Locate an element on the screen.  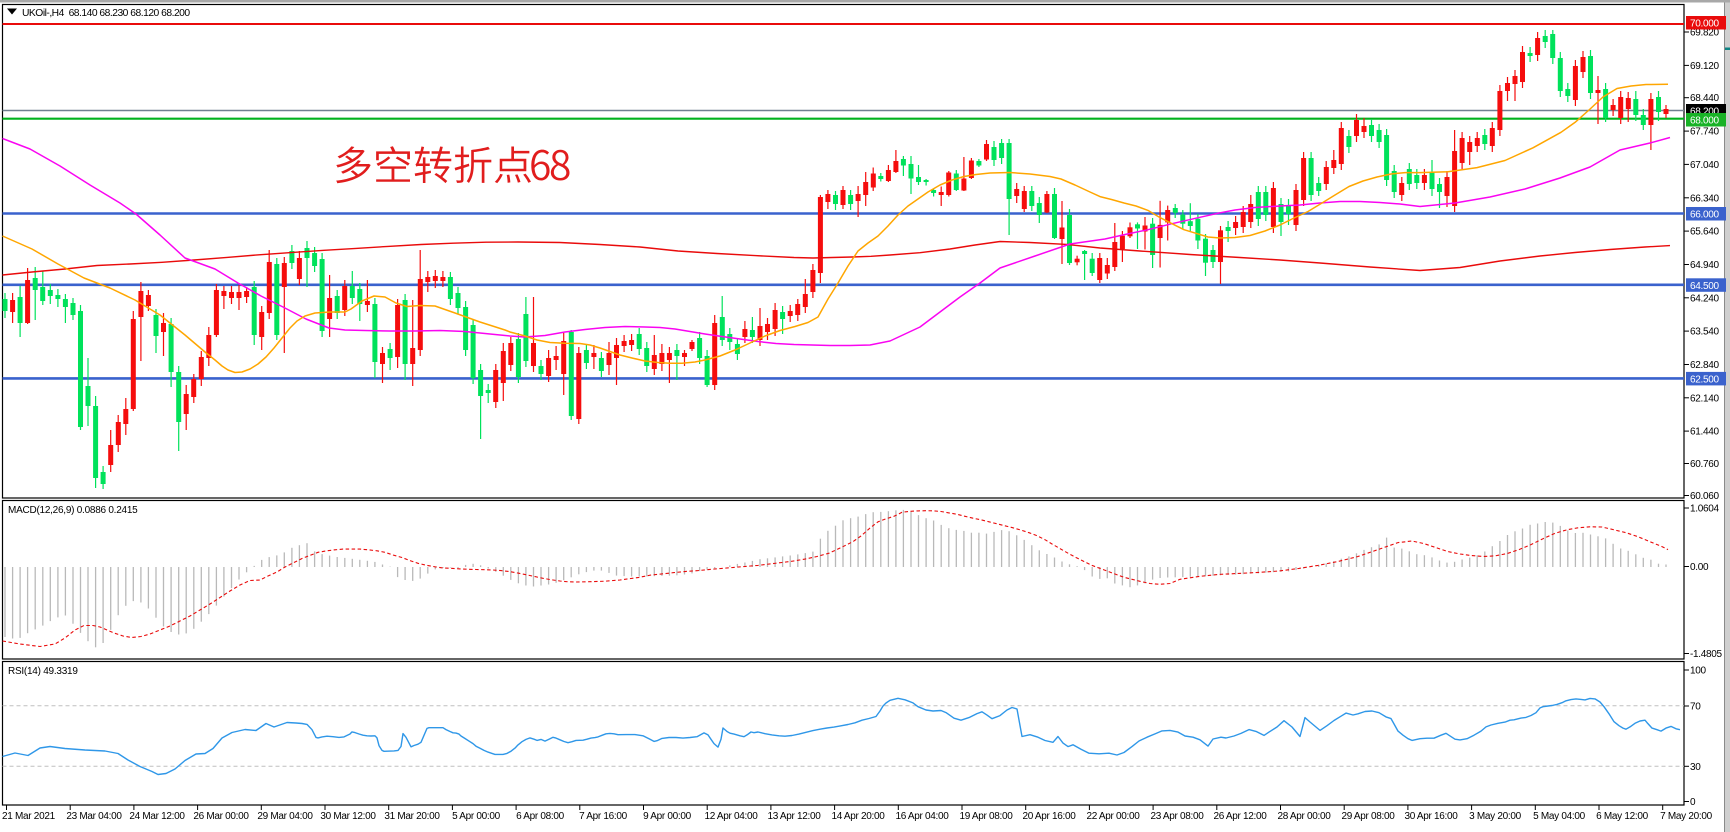
svg-text: 13 Apr 12:00 is located at coordinates (794, 816).